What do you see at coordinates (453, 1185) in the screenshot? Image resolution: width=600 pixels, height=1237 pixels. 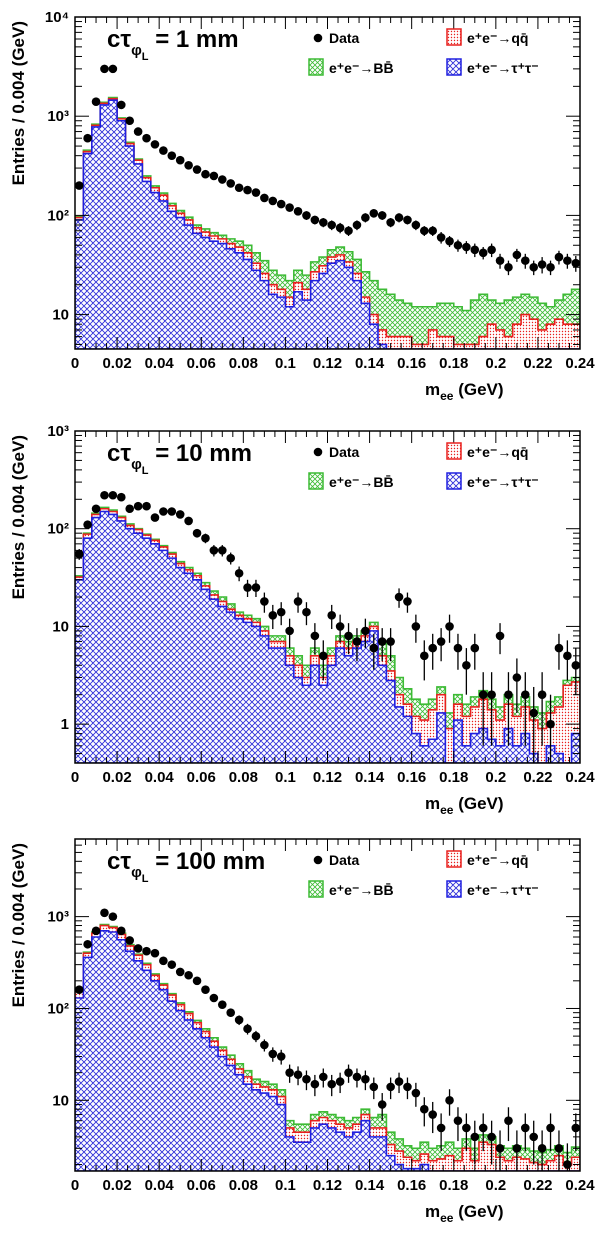 I see `x-tick-label: 0.18` at bounding box center [453, 1185].